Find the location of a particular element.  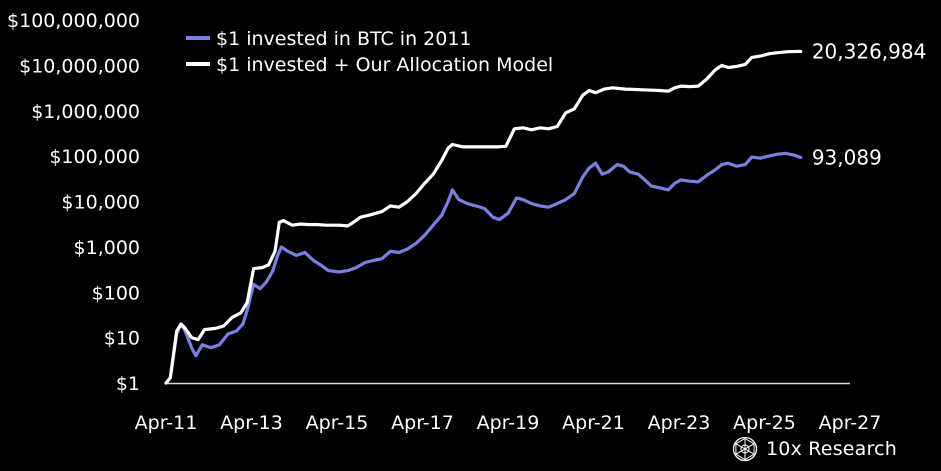

brand-name: 10x Research is located at coordinates (832, 449).